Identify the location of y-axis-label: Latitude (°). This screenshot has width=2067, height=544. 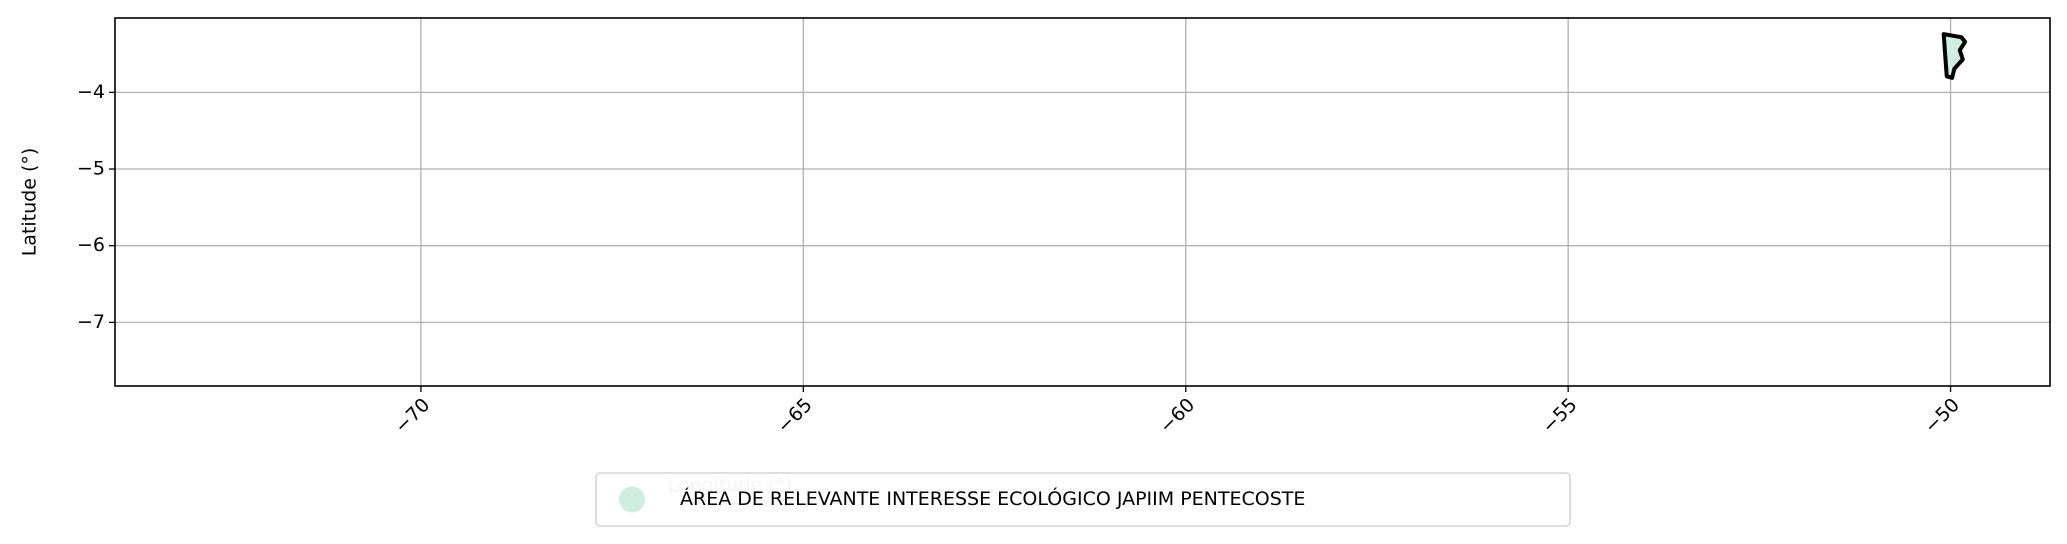
(30, 202).